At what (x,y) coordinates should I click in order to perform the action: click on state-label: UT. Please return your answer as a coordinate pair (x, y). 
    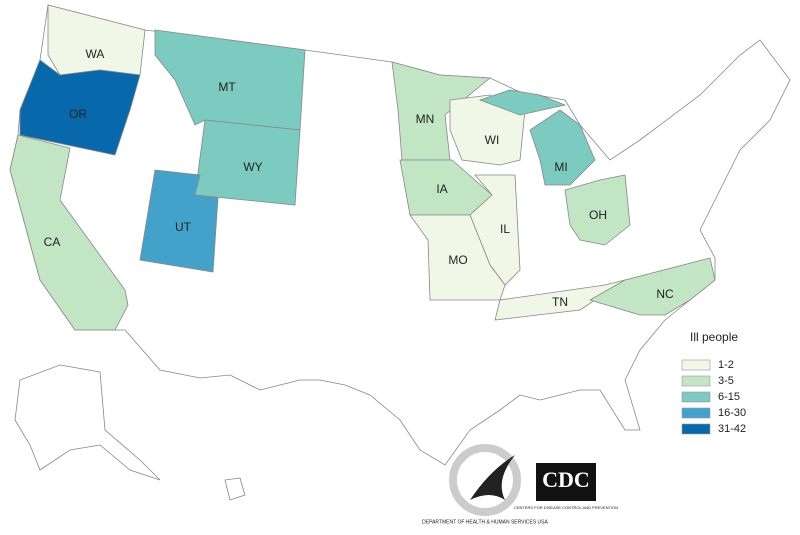
    Looking at the image, I should click on (183, 227).